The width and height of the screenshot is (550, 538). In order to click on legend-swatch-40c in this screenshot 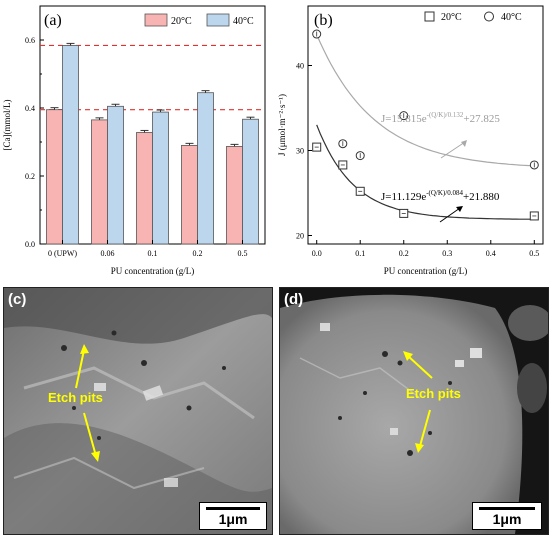, I will do `click(218, 20)`.